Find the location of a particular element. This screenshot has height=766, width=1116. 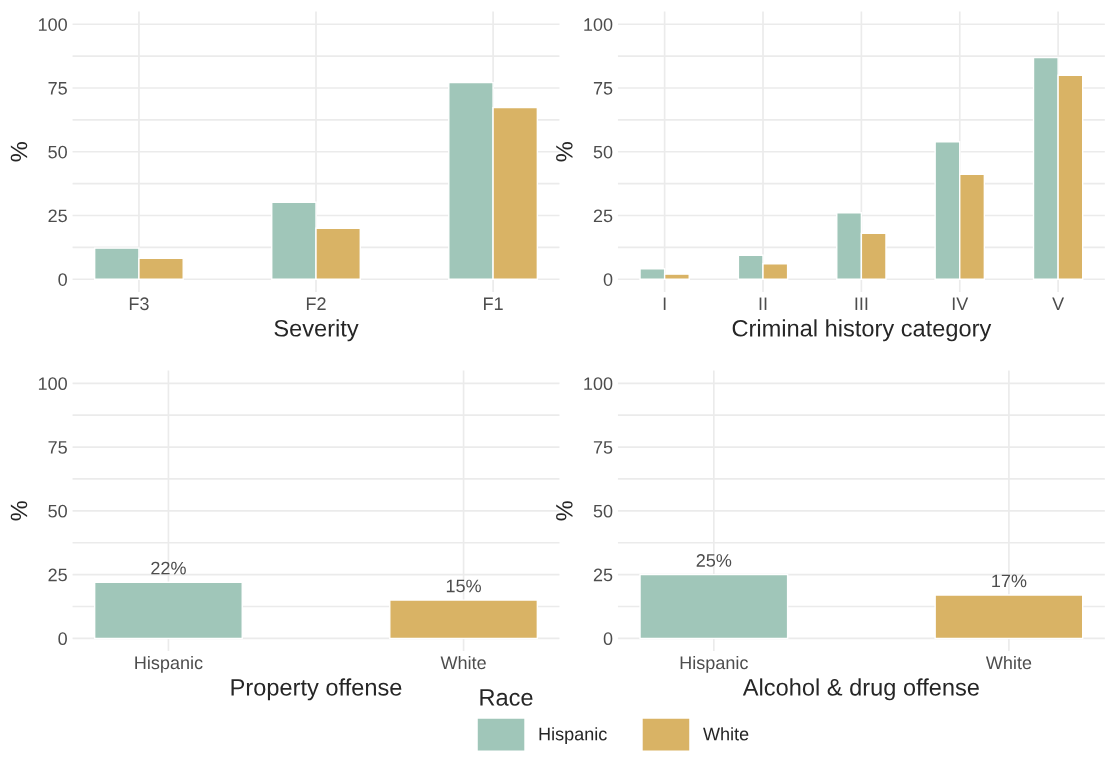

x-tick-label: V is located at coordinates (1058, 303).